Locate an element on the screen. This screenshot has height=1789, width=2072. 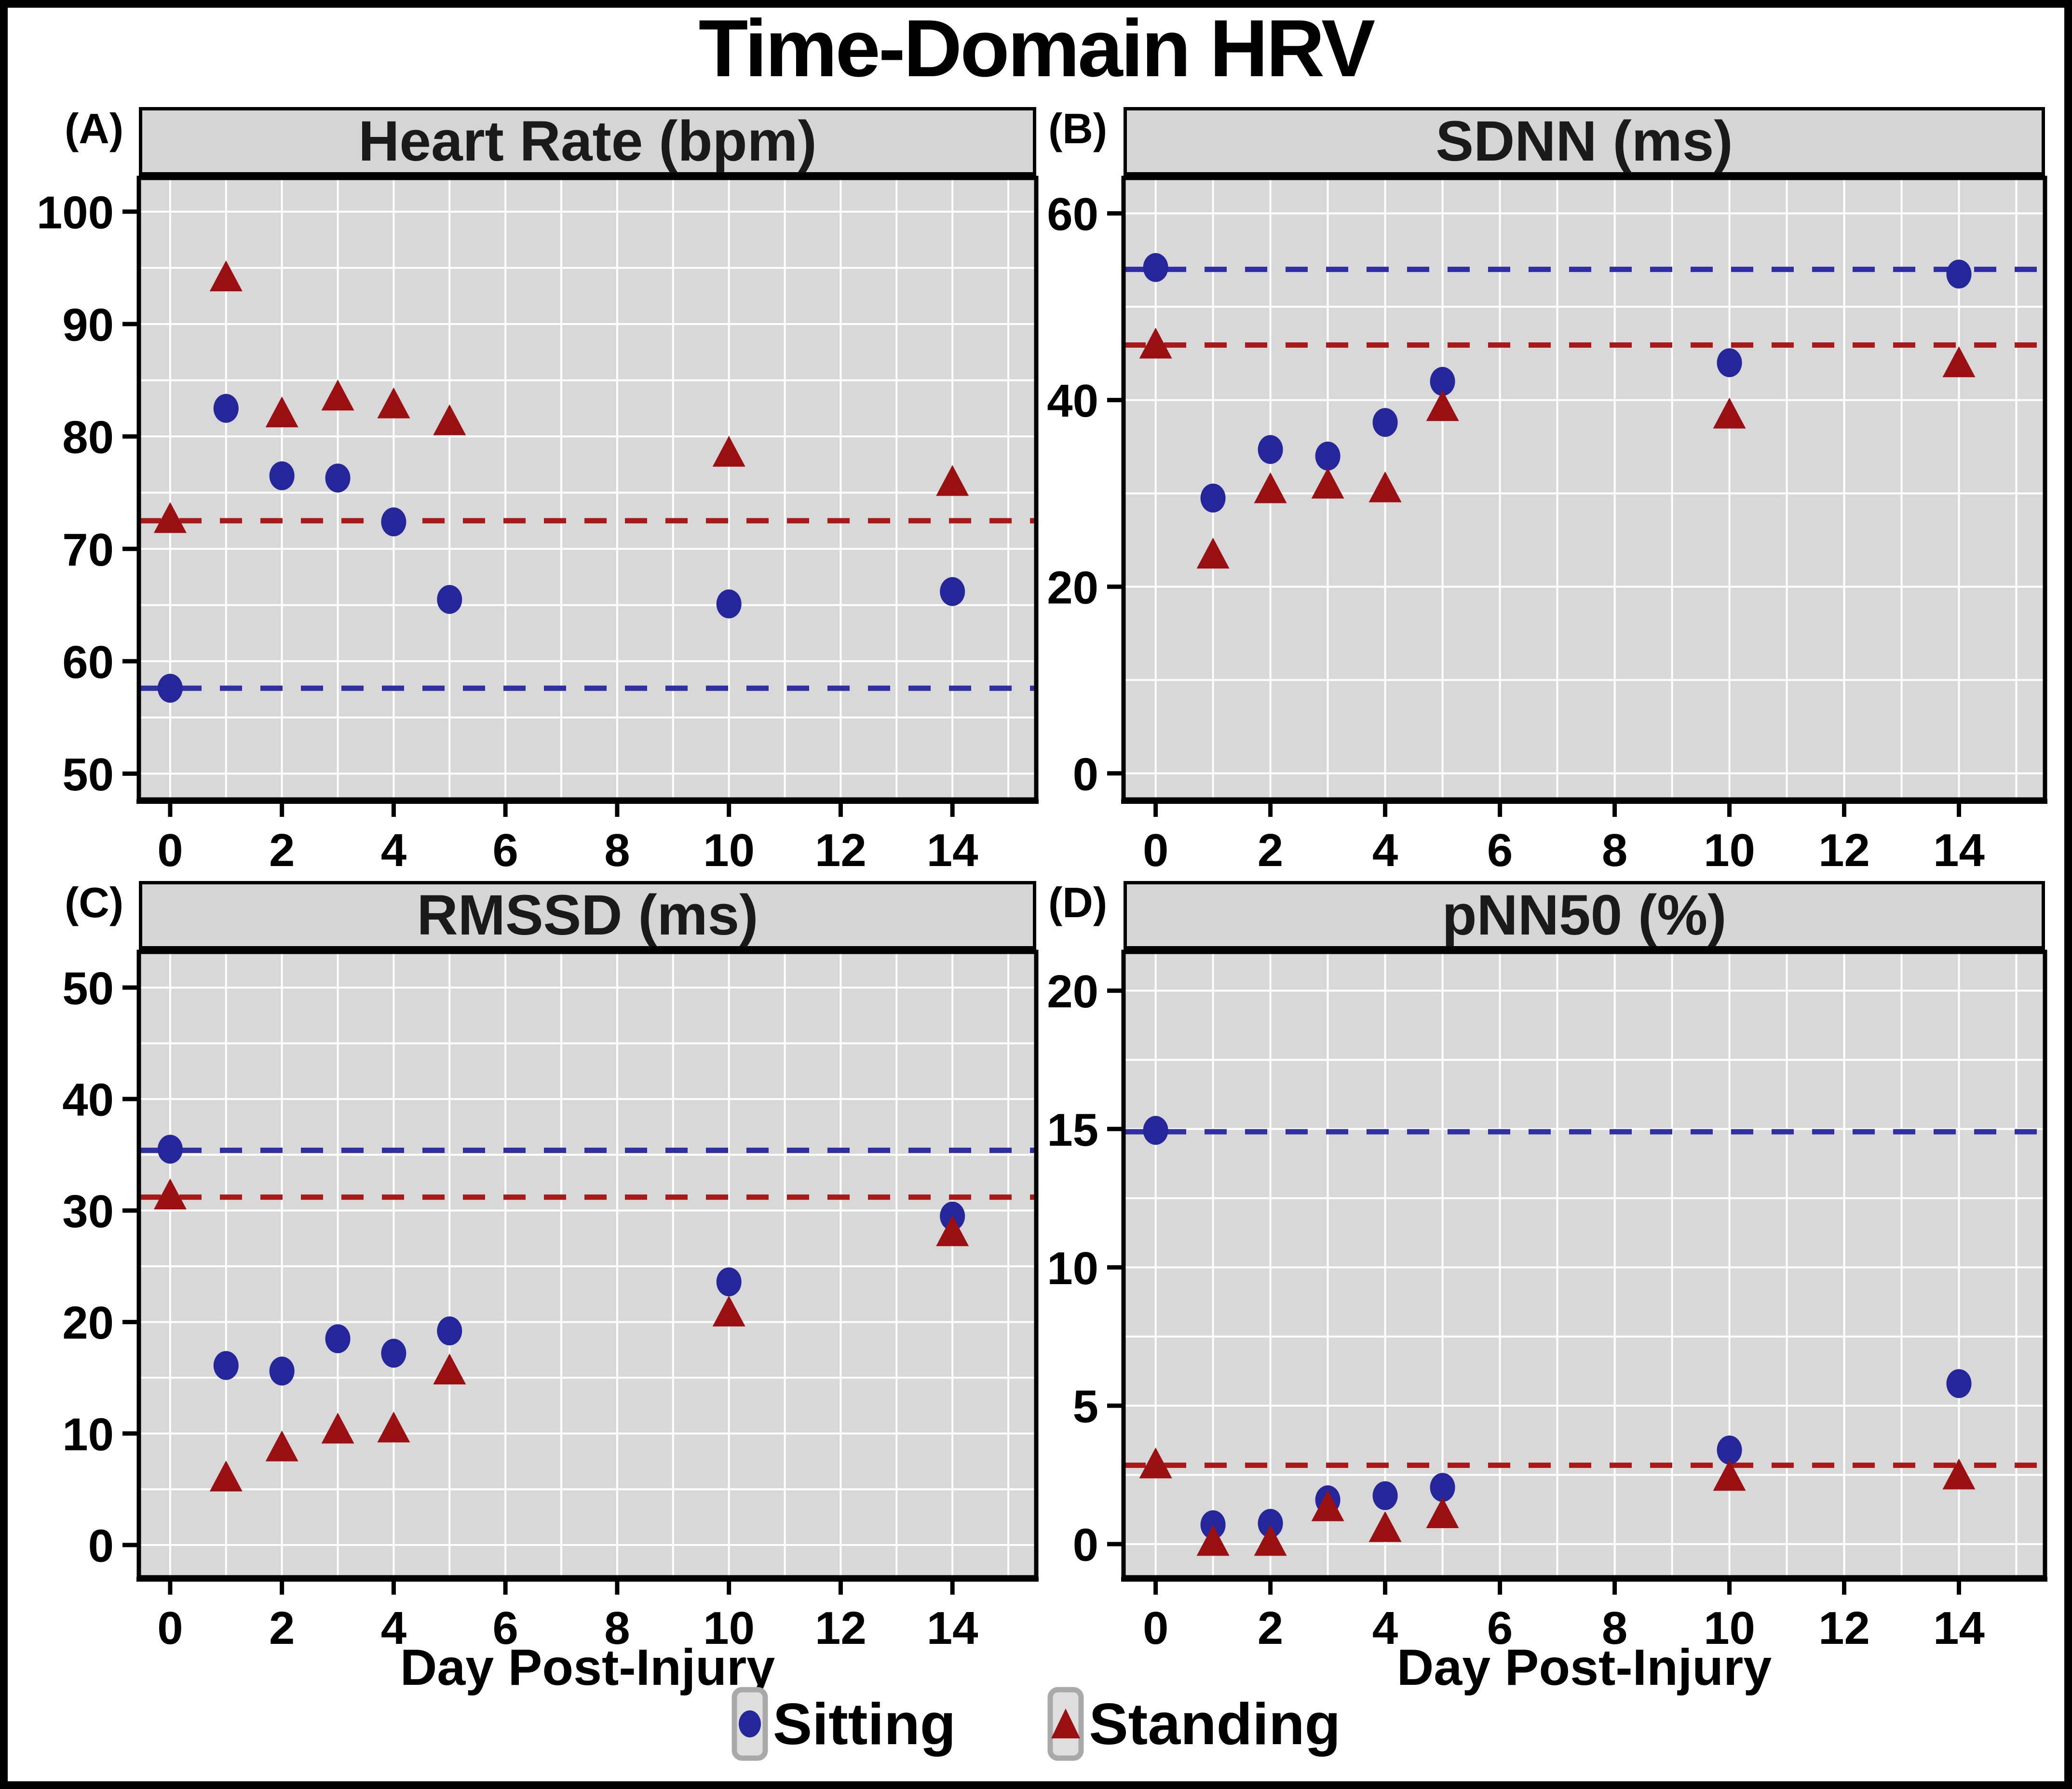
panel-a-title: Heart Rate (bpm) is located at coordinates (587, 141).